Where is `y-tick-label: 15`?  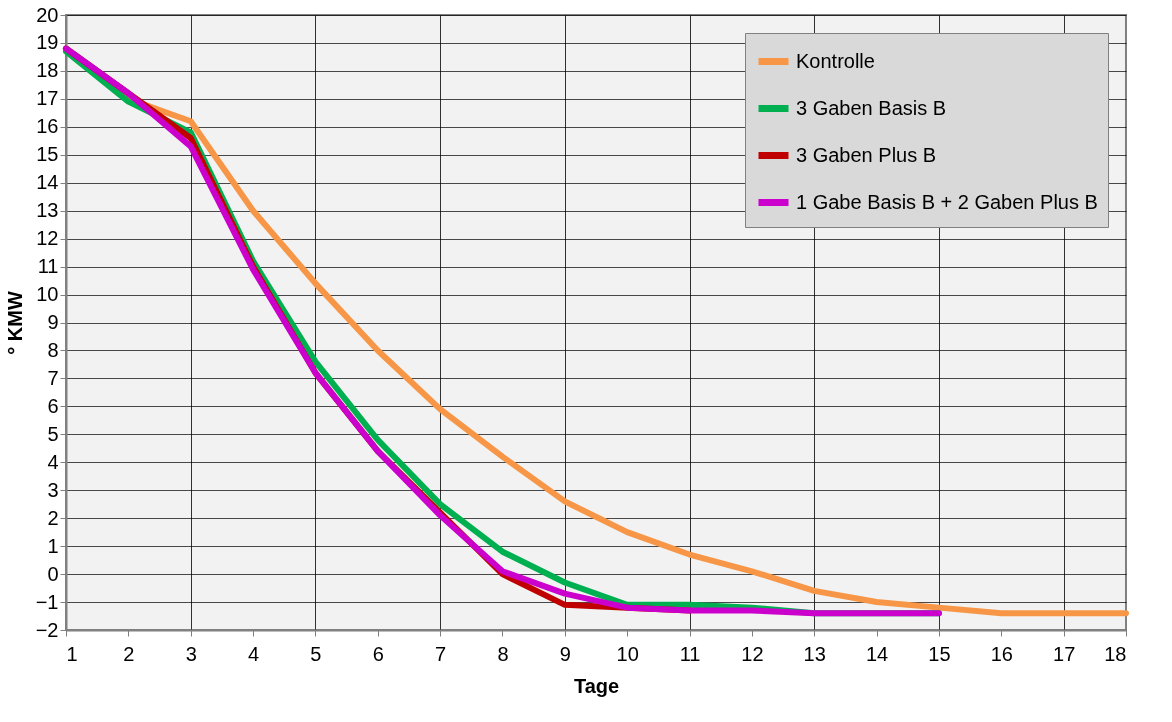 y-tick-label: 15 is located at coordinates (47, 154).